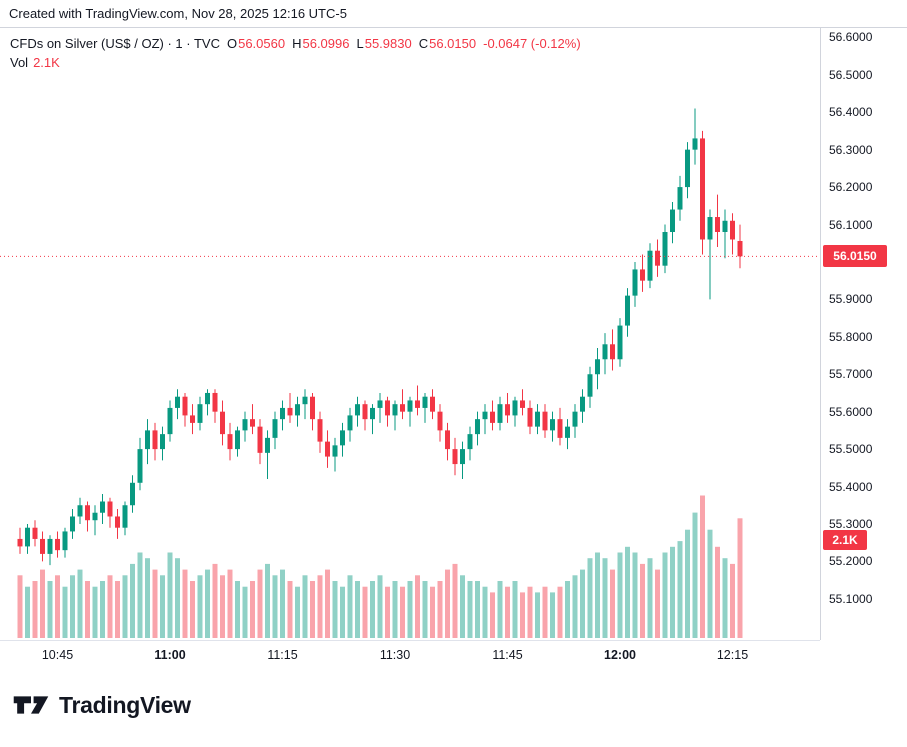  What do you see at coordinates (851, 74) in the screenshot?
I see `price-axis-label: 56.5000` at bounding box center [851, 74].